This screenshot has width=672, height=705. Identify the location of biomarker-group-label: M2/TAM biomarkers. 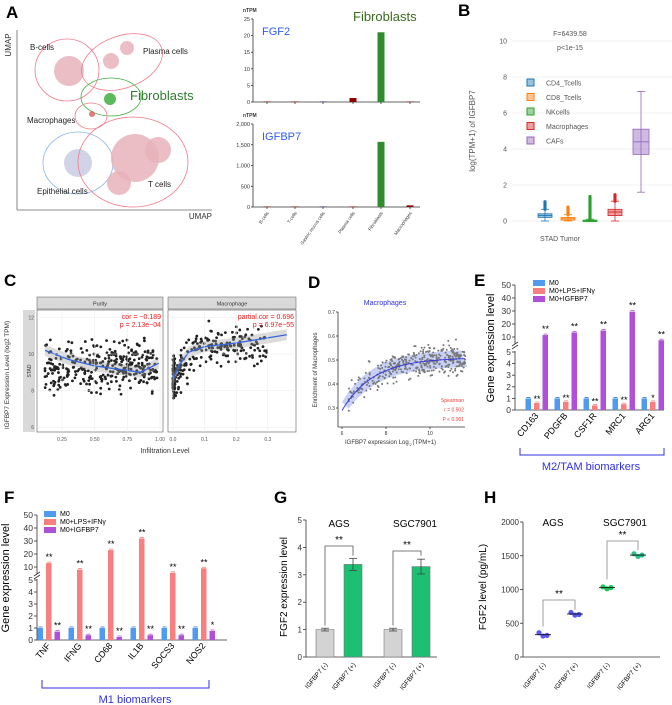
(591, 467).